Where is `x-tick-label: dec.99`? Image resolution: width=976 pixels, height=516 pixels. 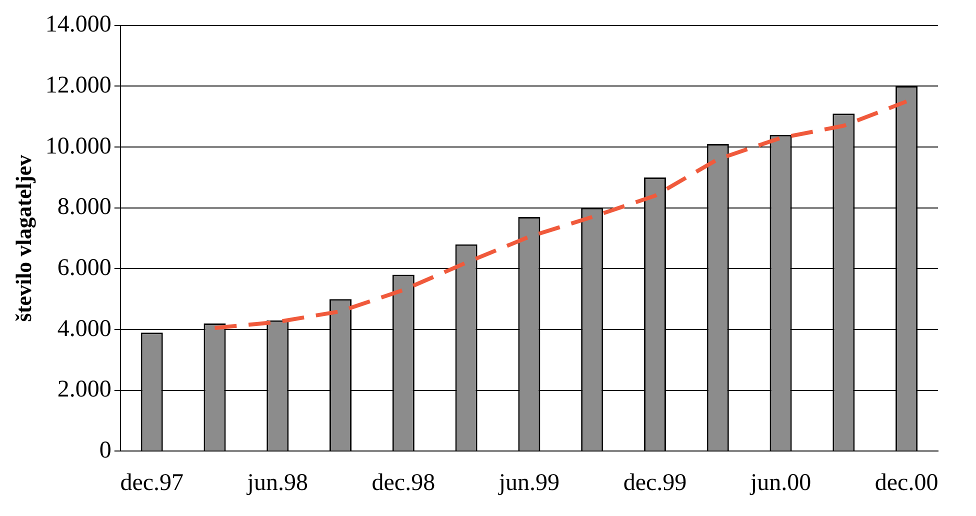
x-tick-label: dec.99 is located at coordinates (655, 483).